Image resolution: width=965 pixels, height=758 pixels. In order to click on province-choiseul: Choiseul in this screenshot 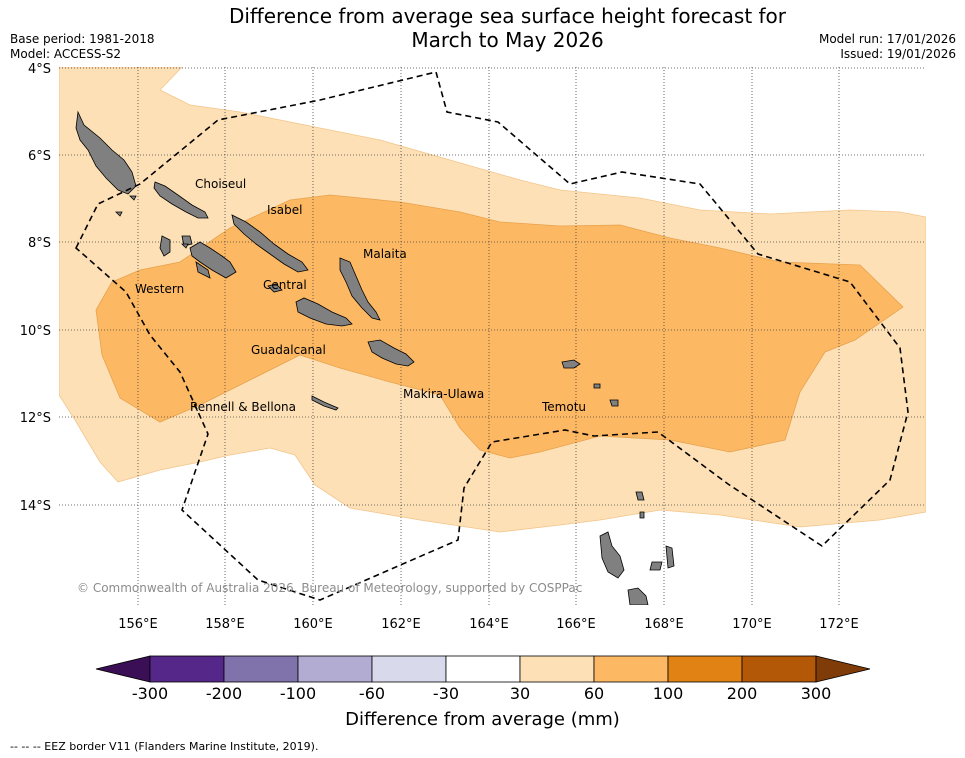, I will do `click(220, 184)`.